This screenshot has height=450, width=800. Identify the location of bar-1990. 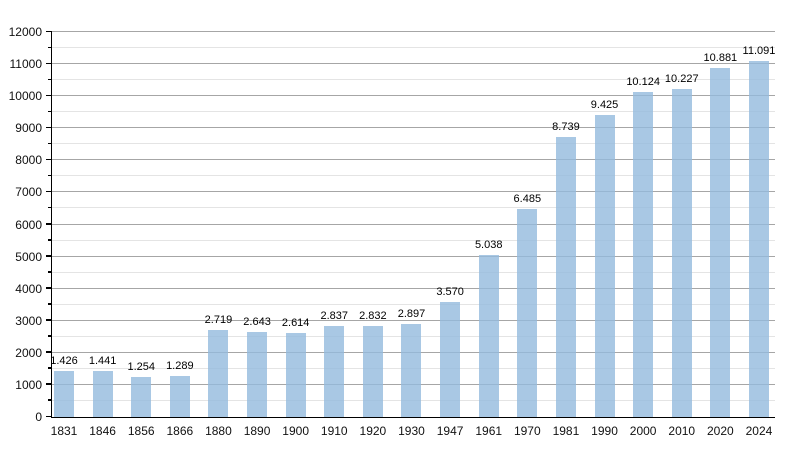
(604, 265).